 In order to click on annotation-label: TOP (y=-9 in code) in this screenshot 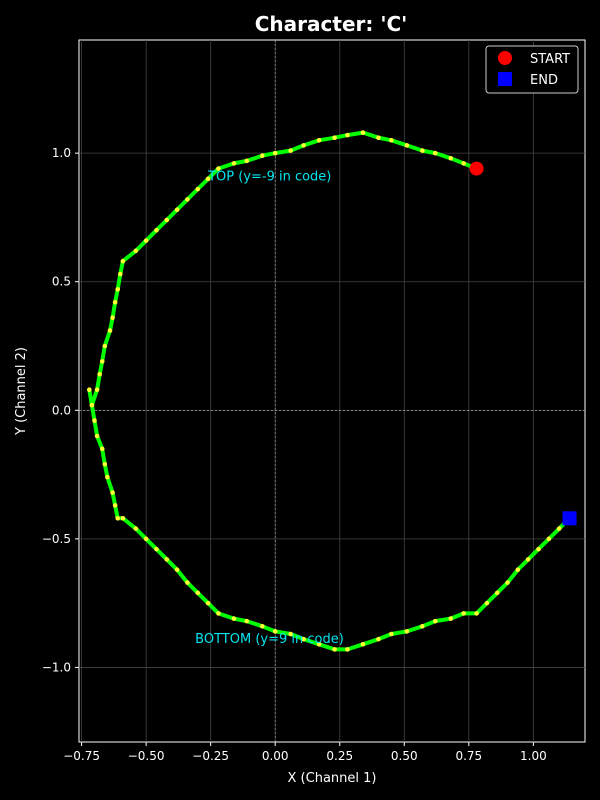, I will do `click(269, 176)`.